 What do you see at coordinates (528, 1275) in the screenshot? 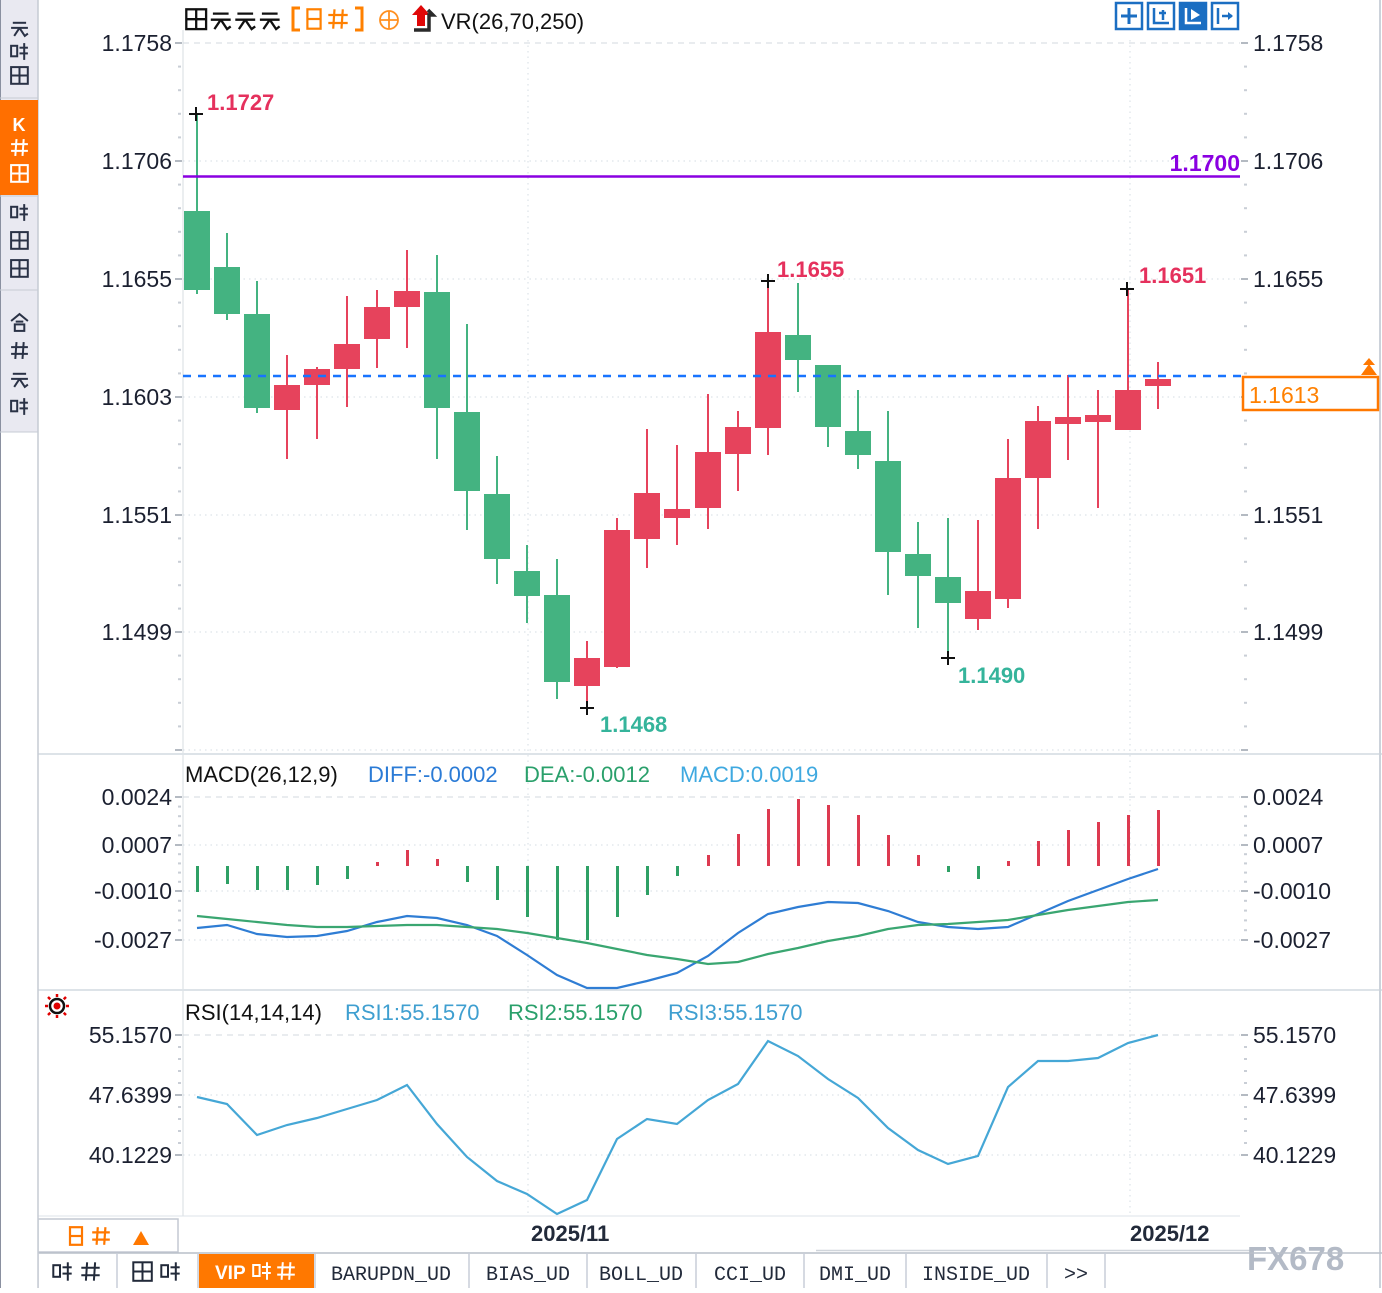
I see `svg-text: BIAS_UD` at bounding box center [528, 1275].